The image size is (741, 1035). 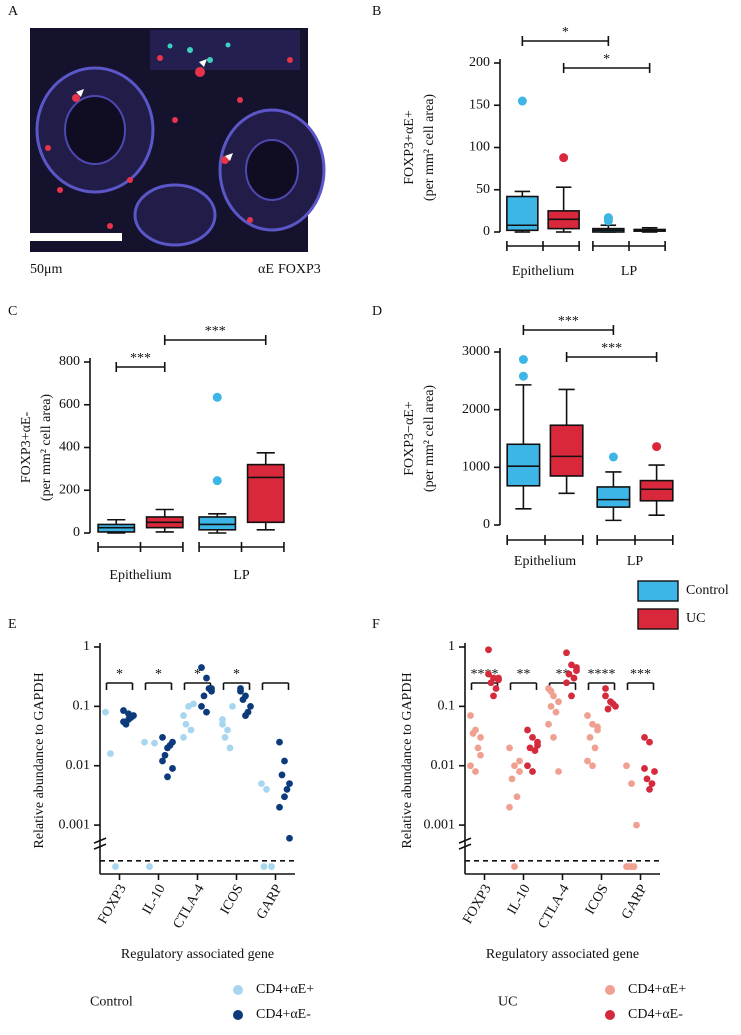 I want to click on y-axis-label: FOXP3+αE+, so click(x=409, y=147).